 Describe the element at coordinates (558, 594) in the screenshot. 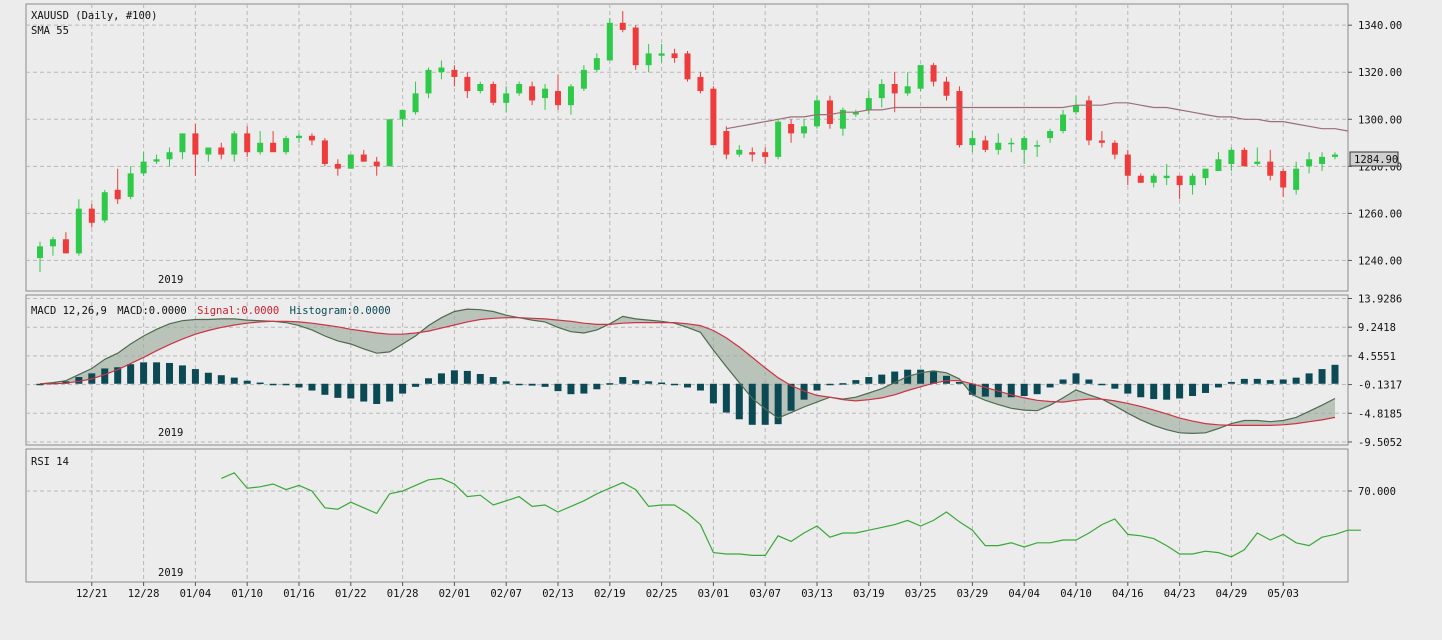

I see `x-tick-label: 02/13` at that location.